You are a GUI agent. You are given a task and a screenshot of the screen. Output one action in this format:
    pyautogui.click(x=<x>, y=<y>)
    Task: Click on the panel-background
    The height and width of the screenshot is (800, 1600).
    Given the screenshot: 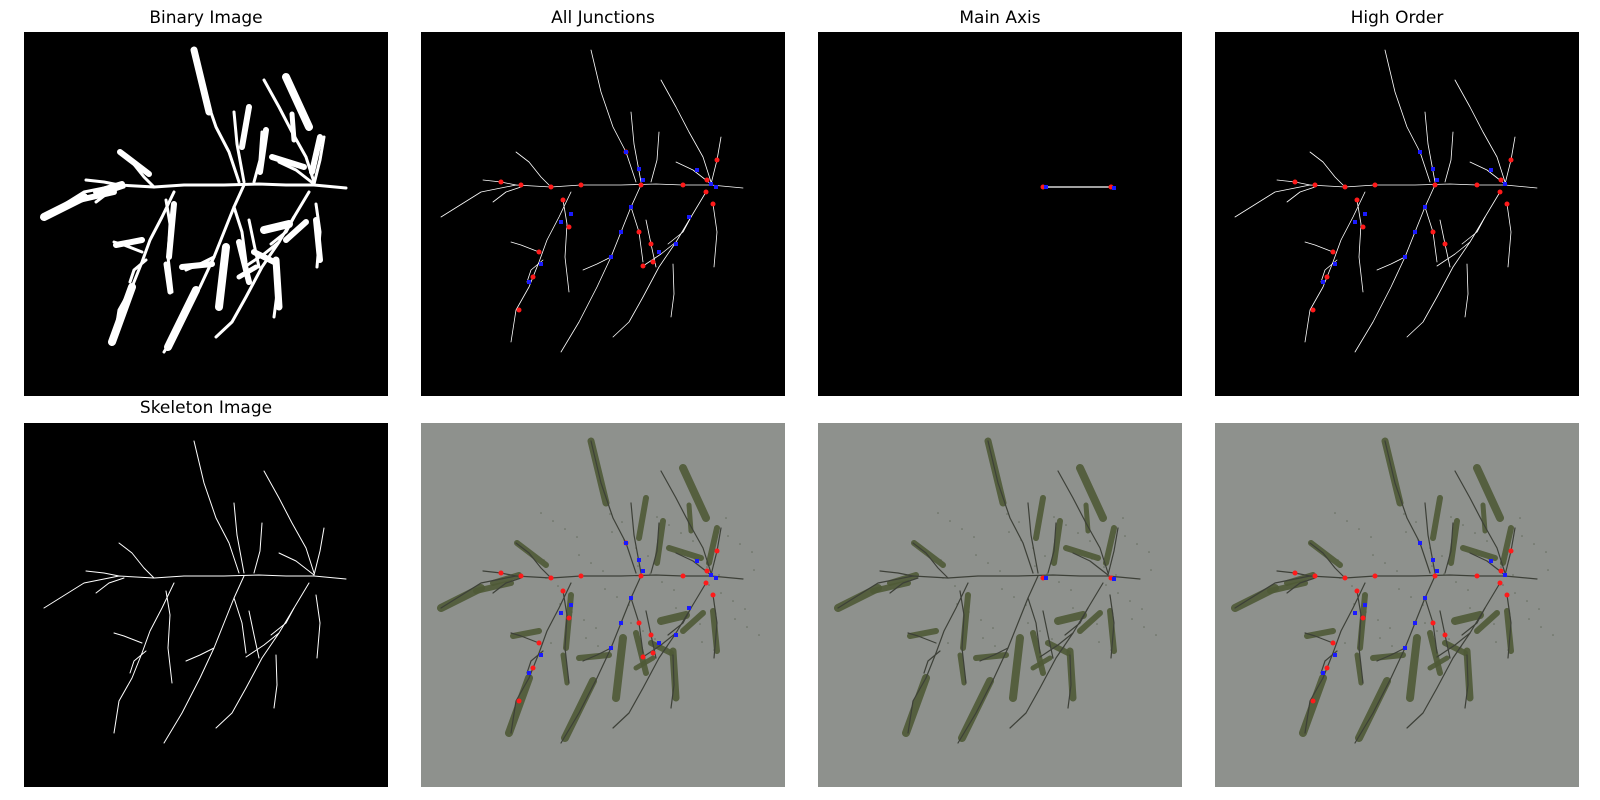 What is the action you would take?
    pyautogui.click(x=1000, y=214)
    